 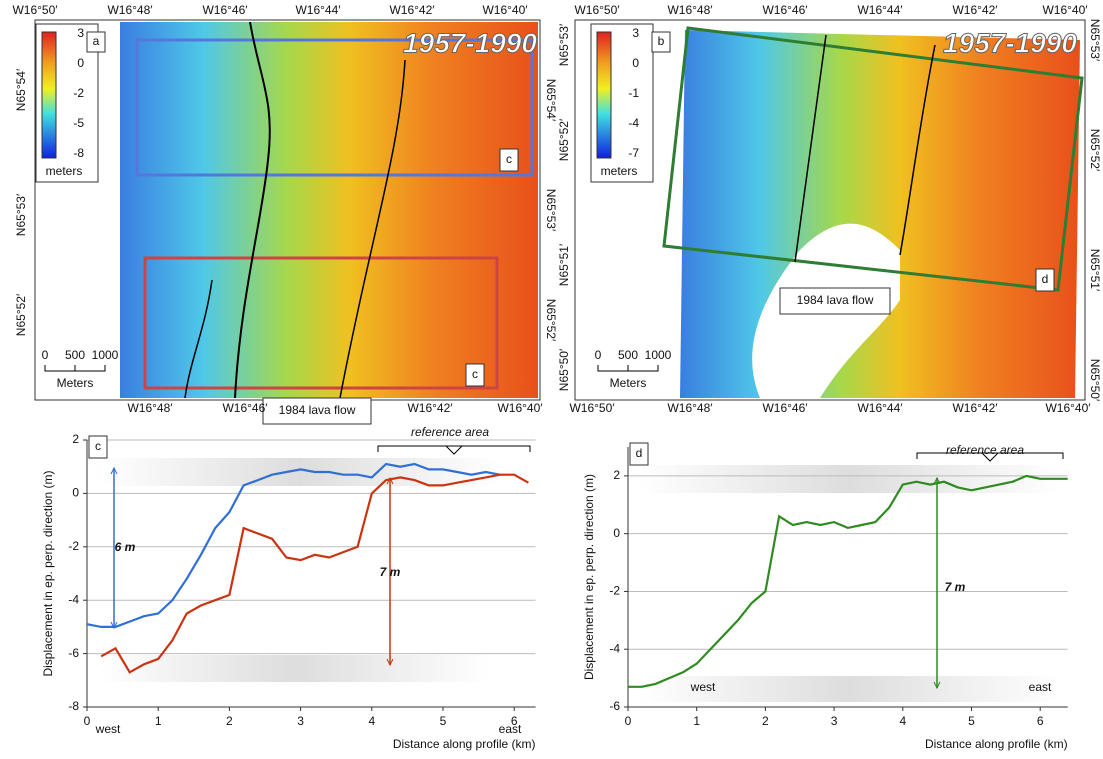 I want to click on period-label: 1957-1990, so click(x=470, y=42).